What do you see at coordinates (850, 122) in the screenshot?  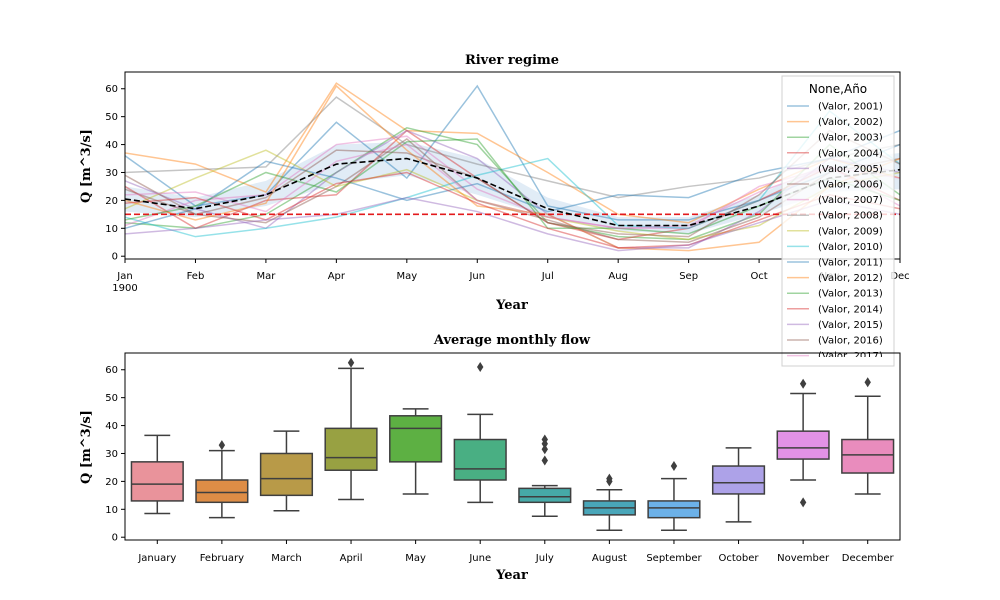 I see `legend-entry: (Valor, 2002)` at bounding box center [850, 122].